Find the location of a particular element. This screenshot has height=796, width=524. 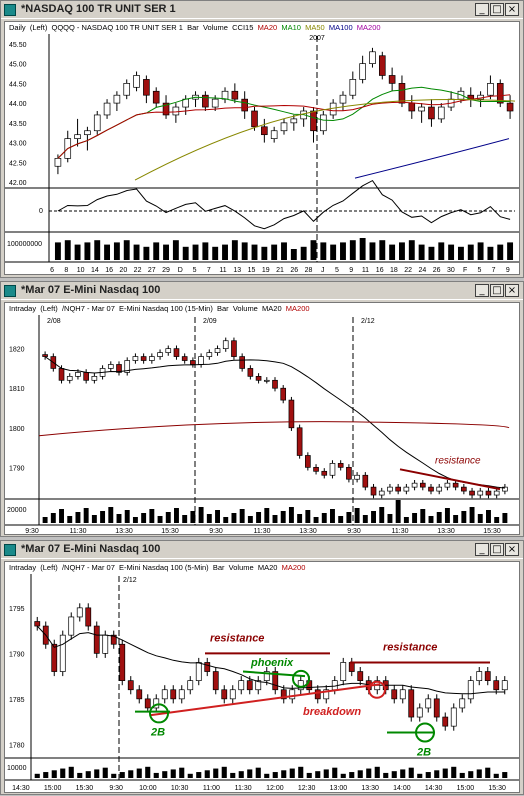

y-tick-label: 43.50 is located at coordinates (18, 124).